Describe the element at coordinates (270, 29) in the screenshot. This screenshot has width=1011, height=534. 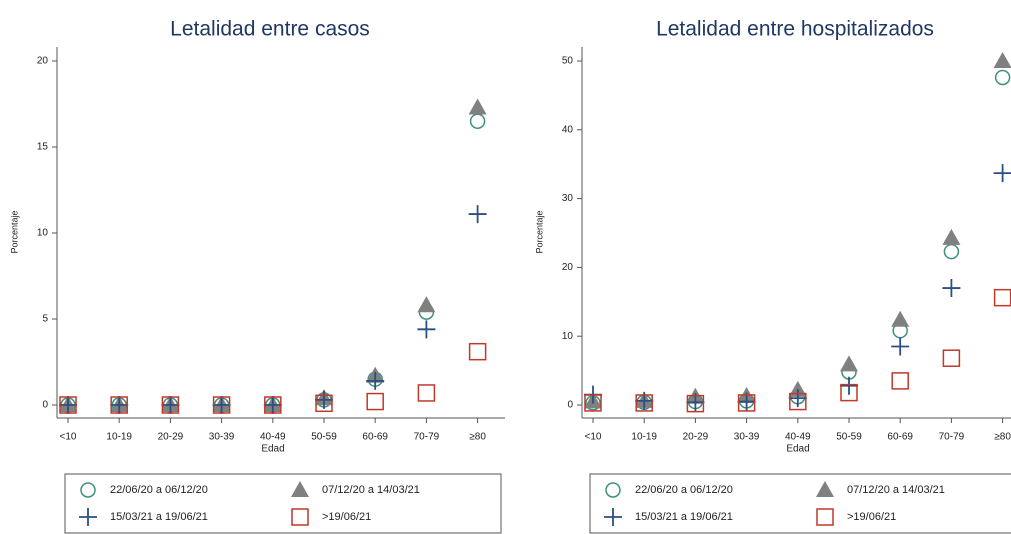
I see `chart-title: Letalidad entre casos` at that location.